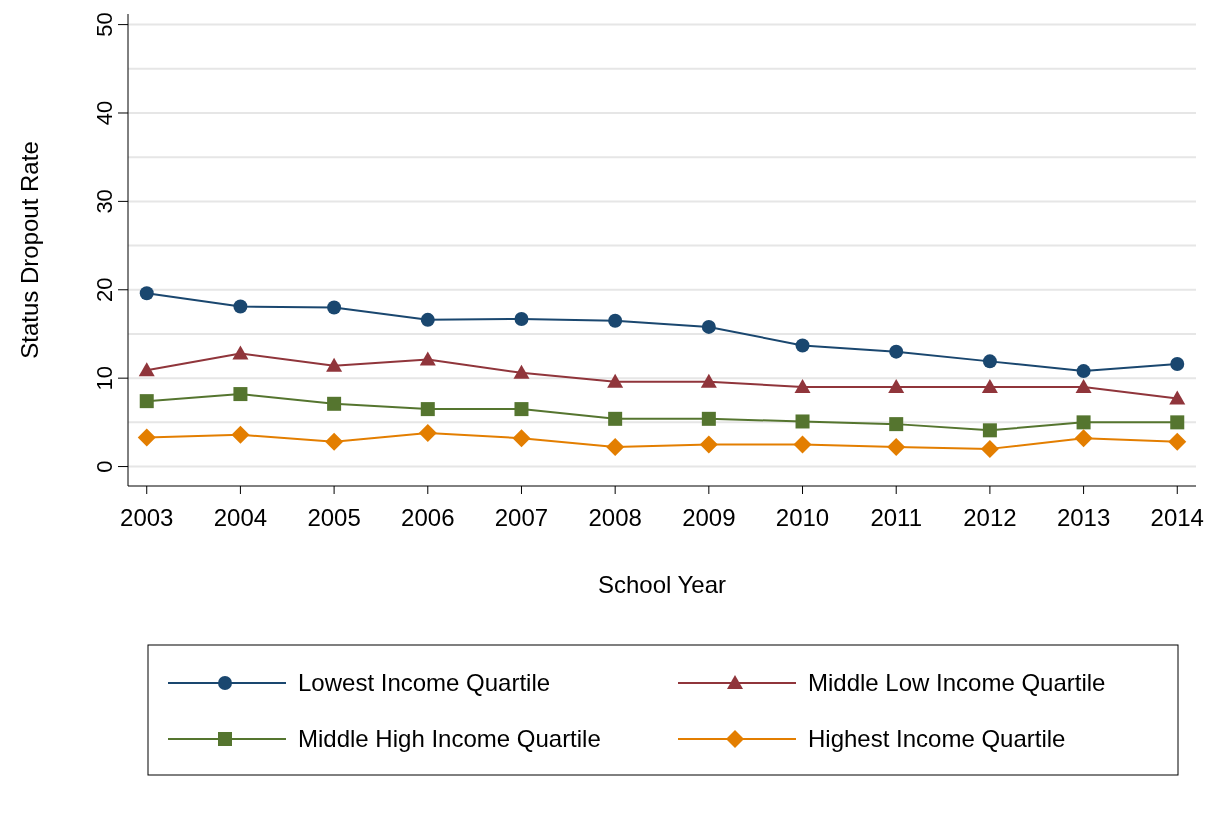 This screenshot has height=838, width=1215. I want to click on x-tick-label: 2010, so click(802, 517).